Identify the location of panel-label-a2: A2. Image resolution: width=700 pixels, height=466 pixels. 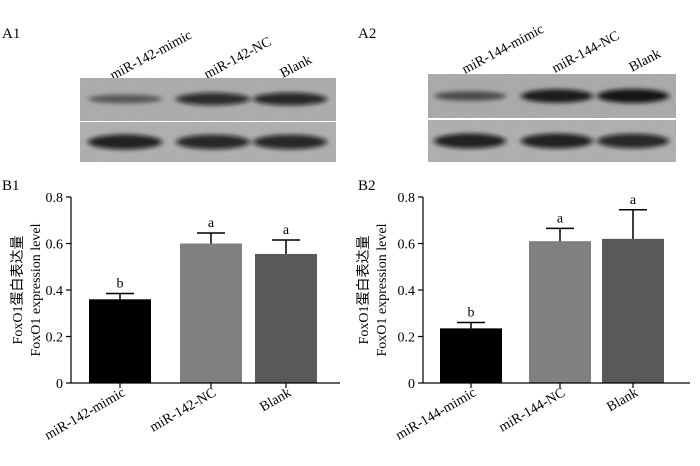
(367, 34).